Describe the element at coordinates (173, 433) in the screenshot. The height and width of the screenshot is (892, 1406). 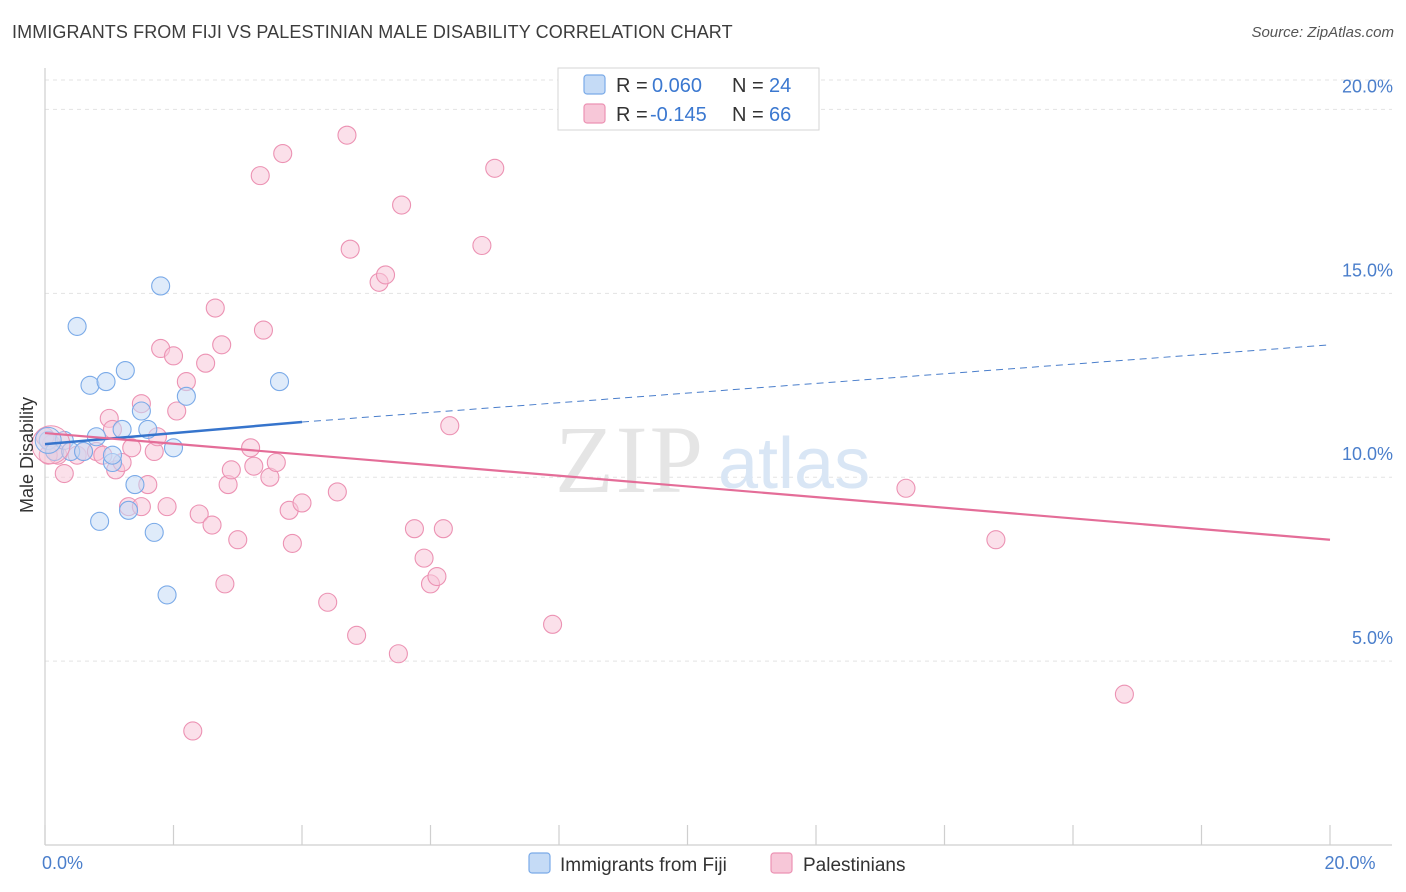
I see `trend-line-fiji` at that location.